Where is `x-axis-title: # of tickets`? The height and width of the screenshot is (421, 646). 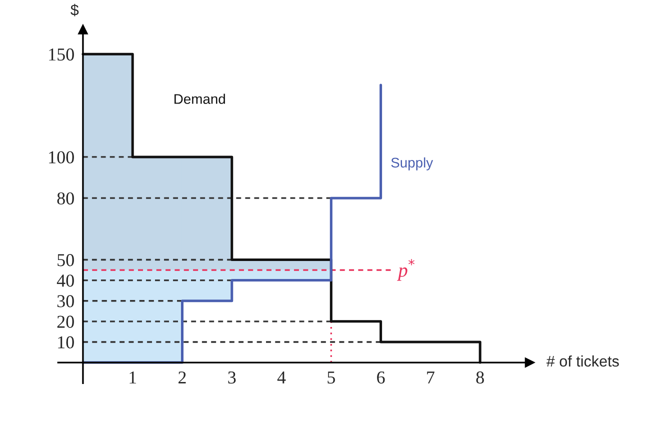
x-axis-title: # of tickets is located at coordinates (582, 361).